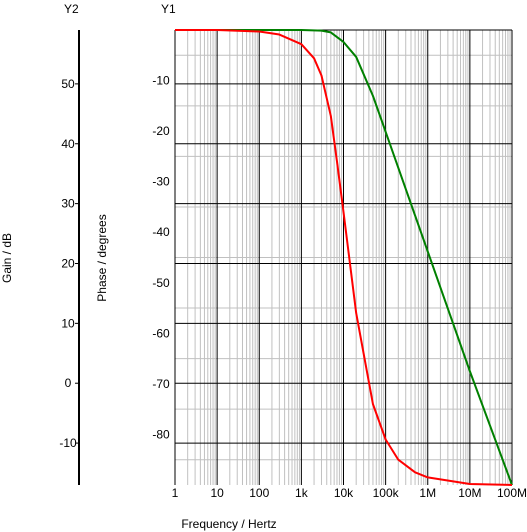  I want to click on y2-tick-labels: -10 0 10 20 30 40 50, so click(69, 263).